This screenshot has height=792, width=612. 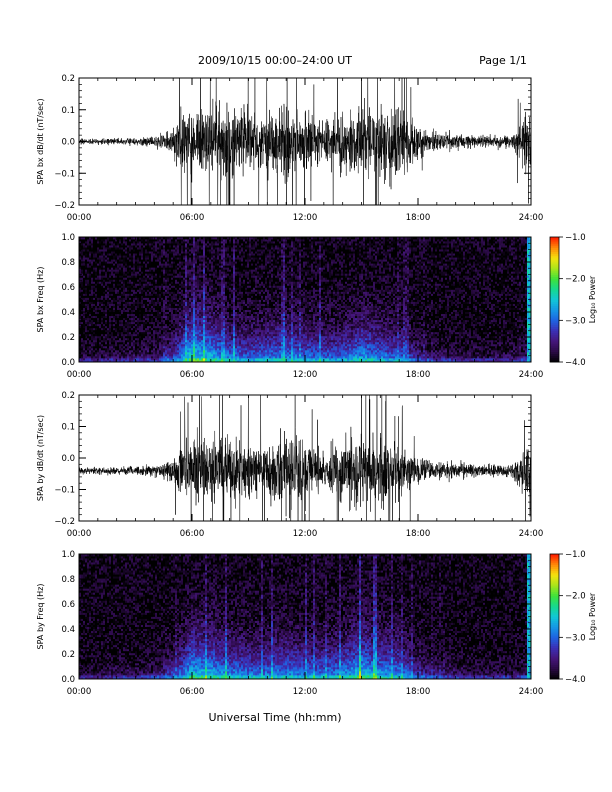 What do you see at coordinates (40, 617) in the screenshot?
I see `y-axis-label: SPA by Freq (Hz)` at bounding box center [40, 617].